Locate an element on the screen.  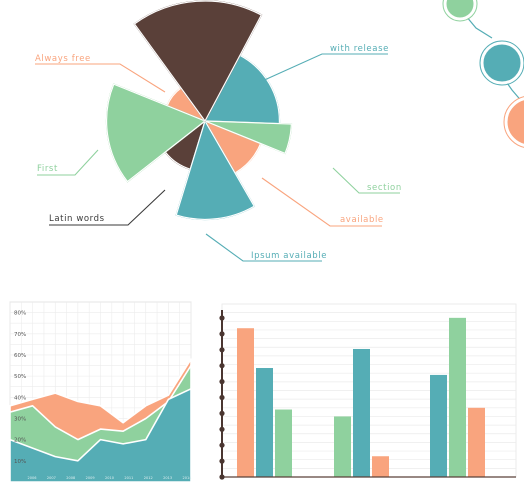
area-y-tick-label: 70% is located at coordinates (20, 335).